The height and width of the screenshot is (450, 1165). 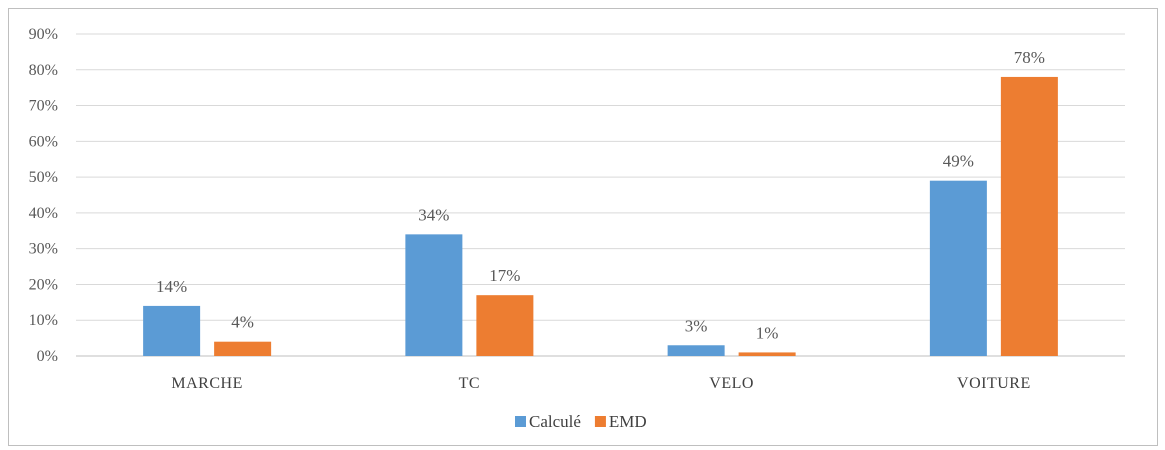 What do you see at coordinates (469, 383) in the screenshot?
I see `x-tick-label: TC` at bounding box center [469, 383].